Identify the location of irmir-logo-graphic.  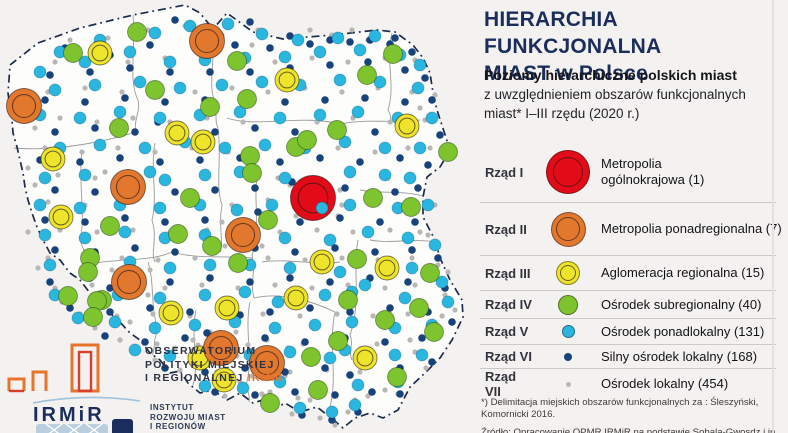
(86, 414).